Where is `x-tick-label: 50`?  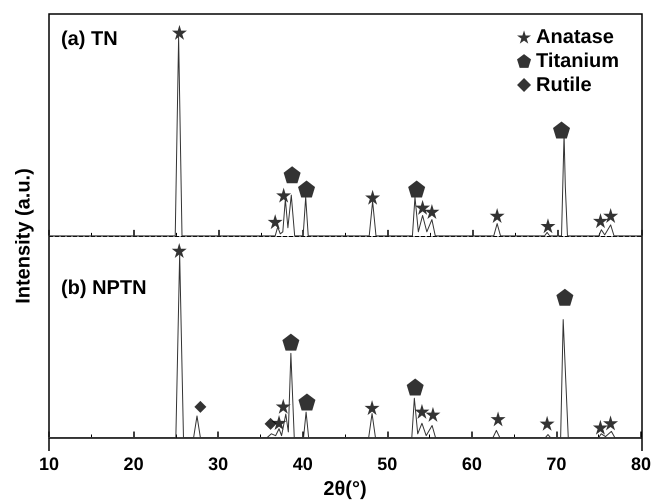 x-tick-label: 50 is located at coordinates (387, 464).